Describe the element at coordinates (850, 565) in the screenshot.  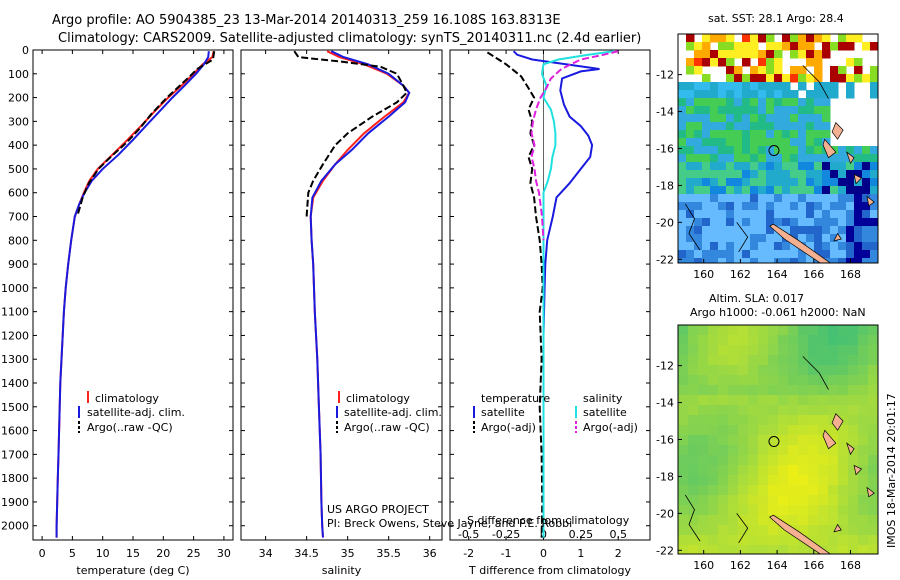
I see `map-xtick-label: 168` at that location.